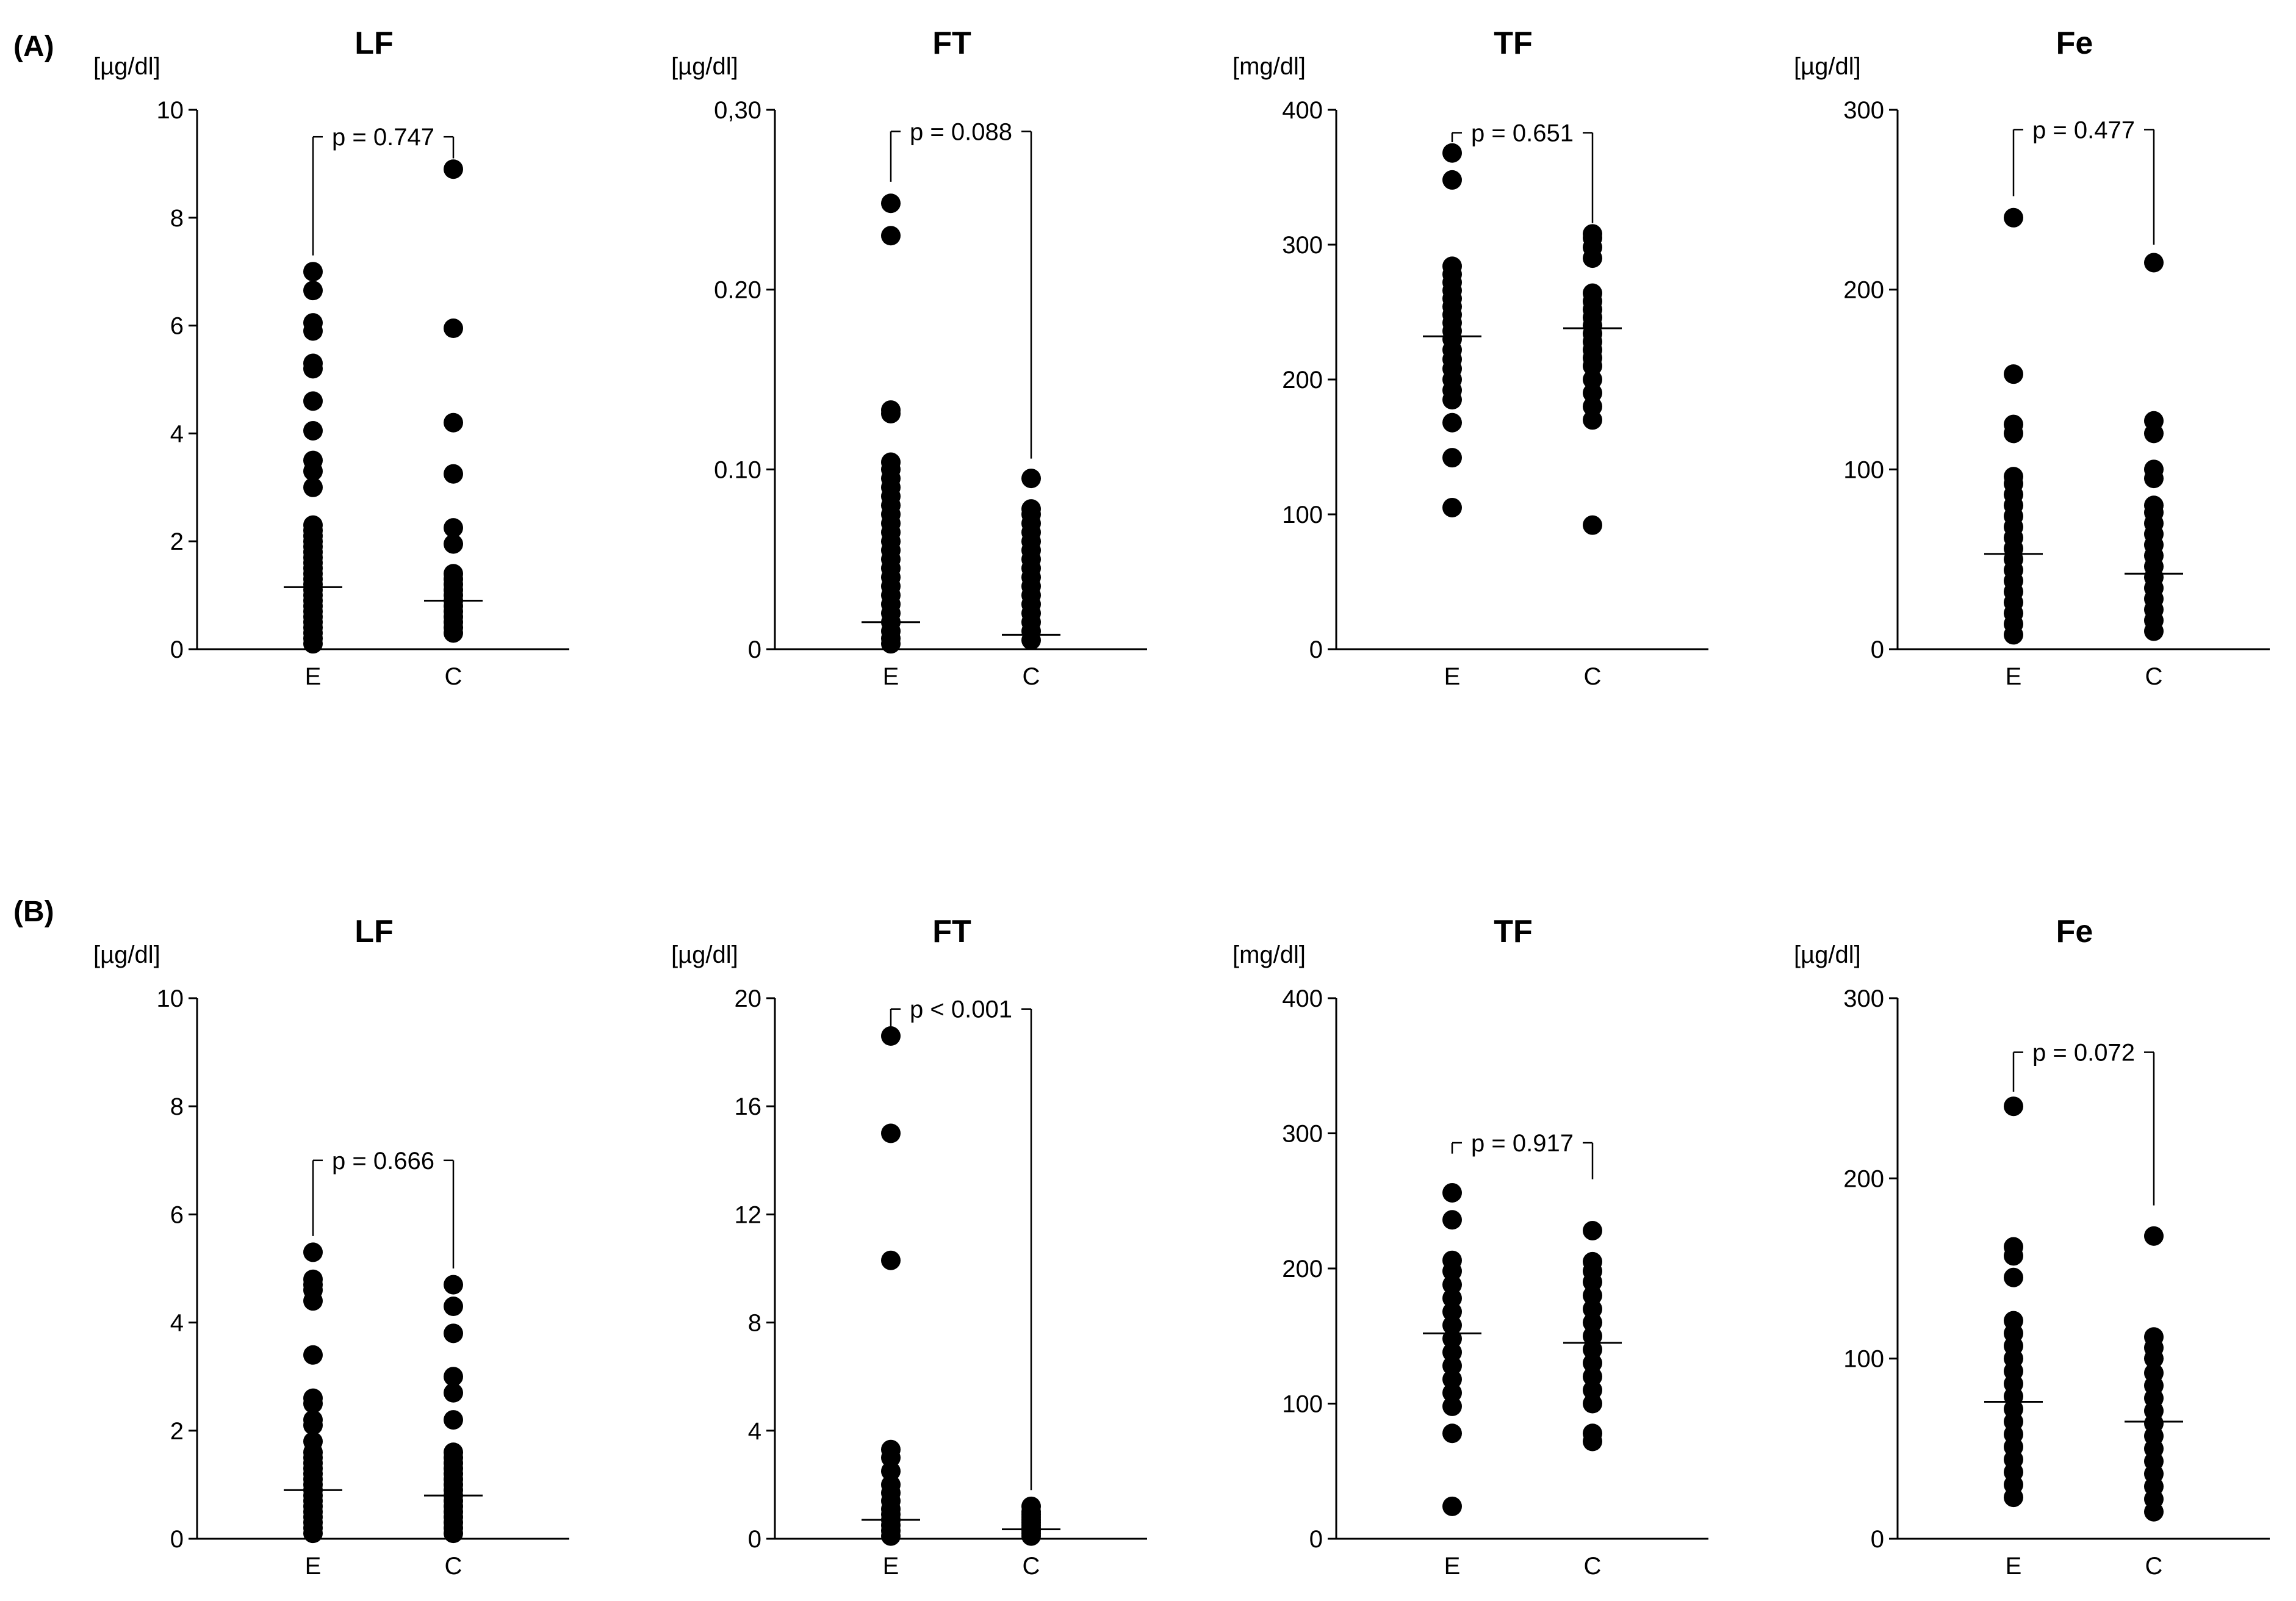 The image size is (2296, 1601). Describe the element at coordinates (34, 47) in the screenshot. I see `panel-label-a: (A)` at that location.